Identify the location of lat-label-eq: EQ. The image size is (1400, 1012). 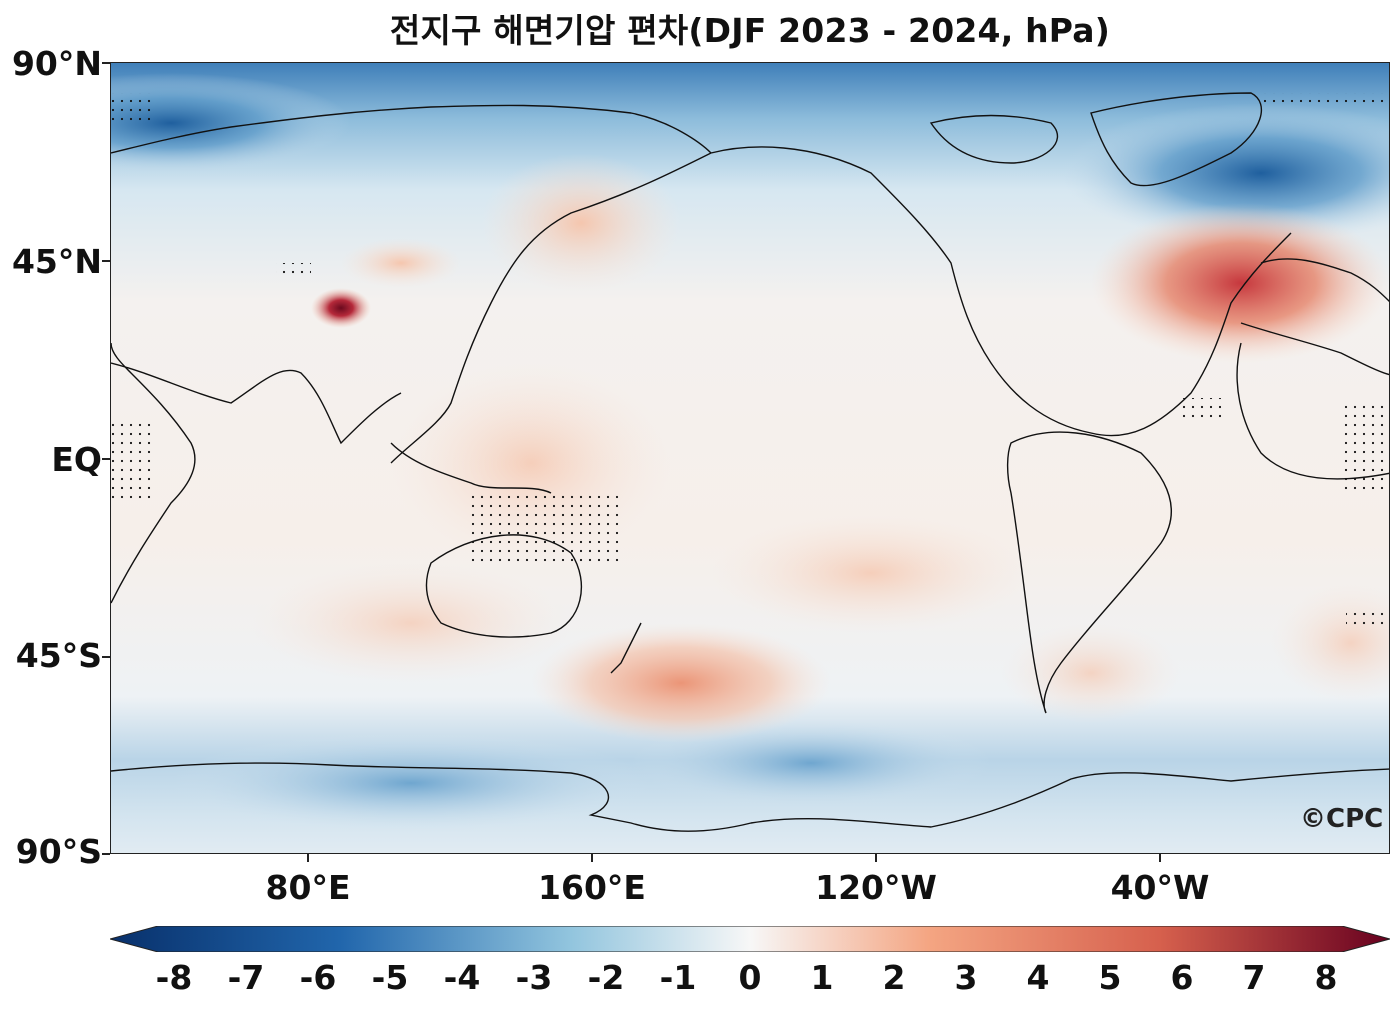
(76, 459).